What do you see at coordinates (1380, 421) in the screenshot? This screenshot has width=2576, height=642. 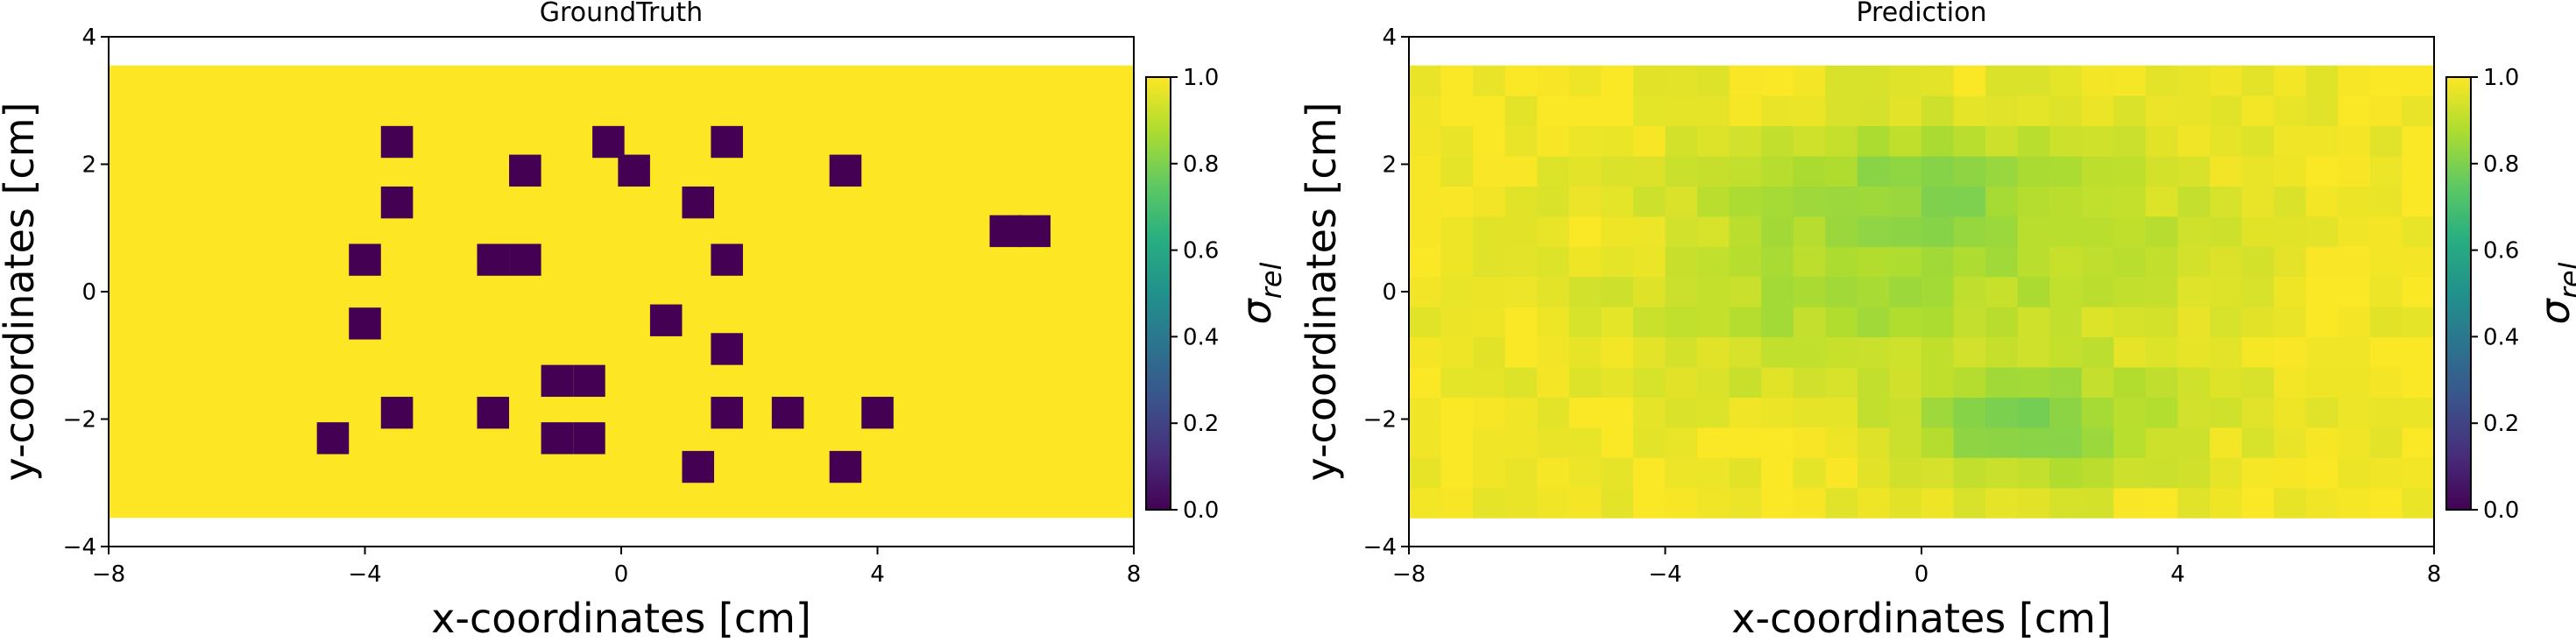 I see `y-tick-label: −2` at bounding box center [1380, 421].